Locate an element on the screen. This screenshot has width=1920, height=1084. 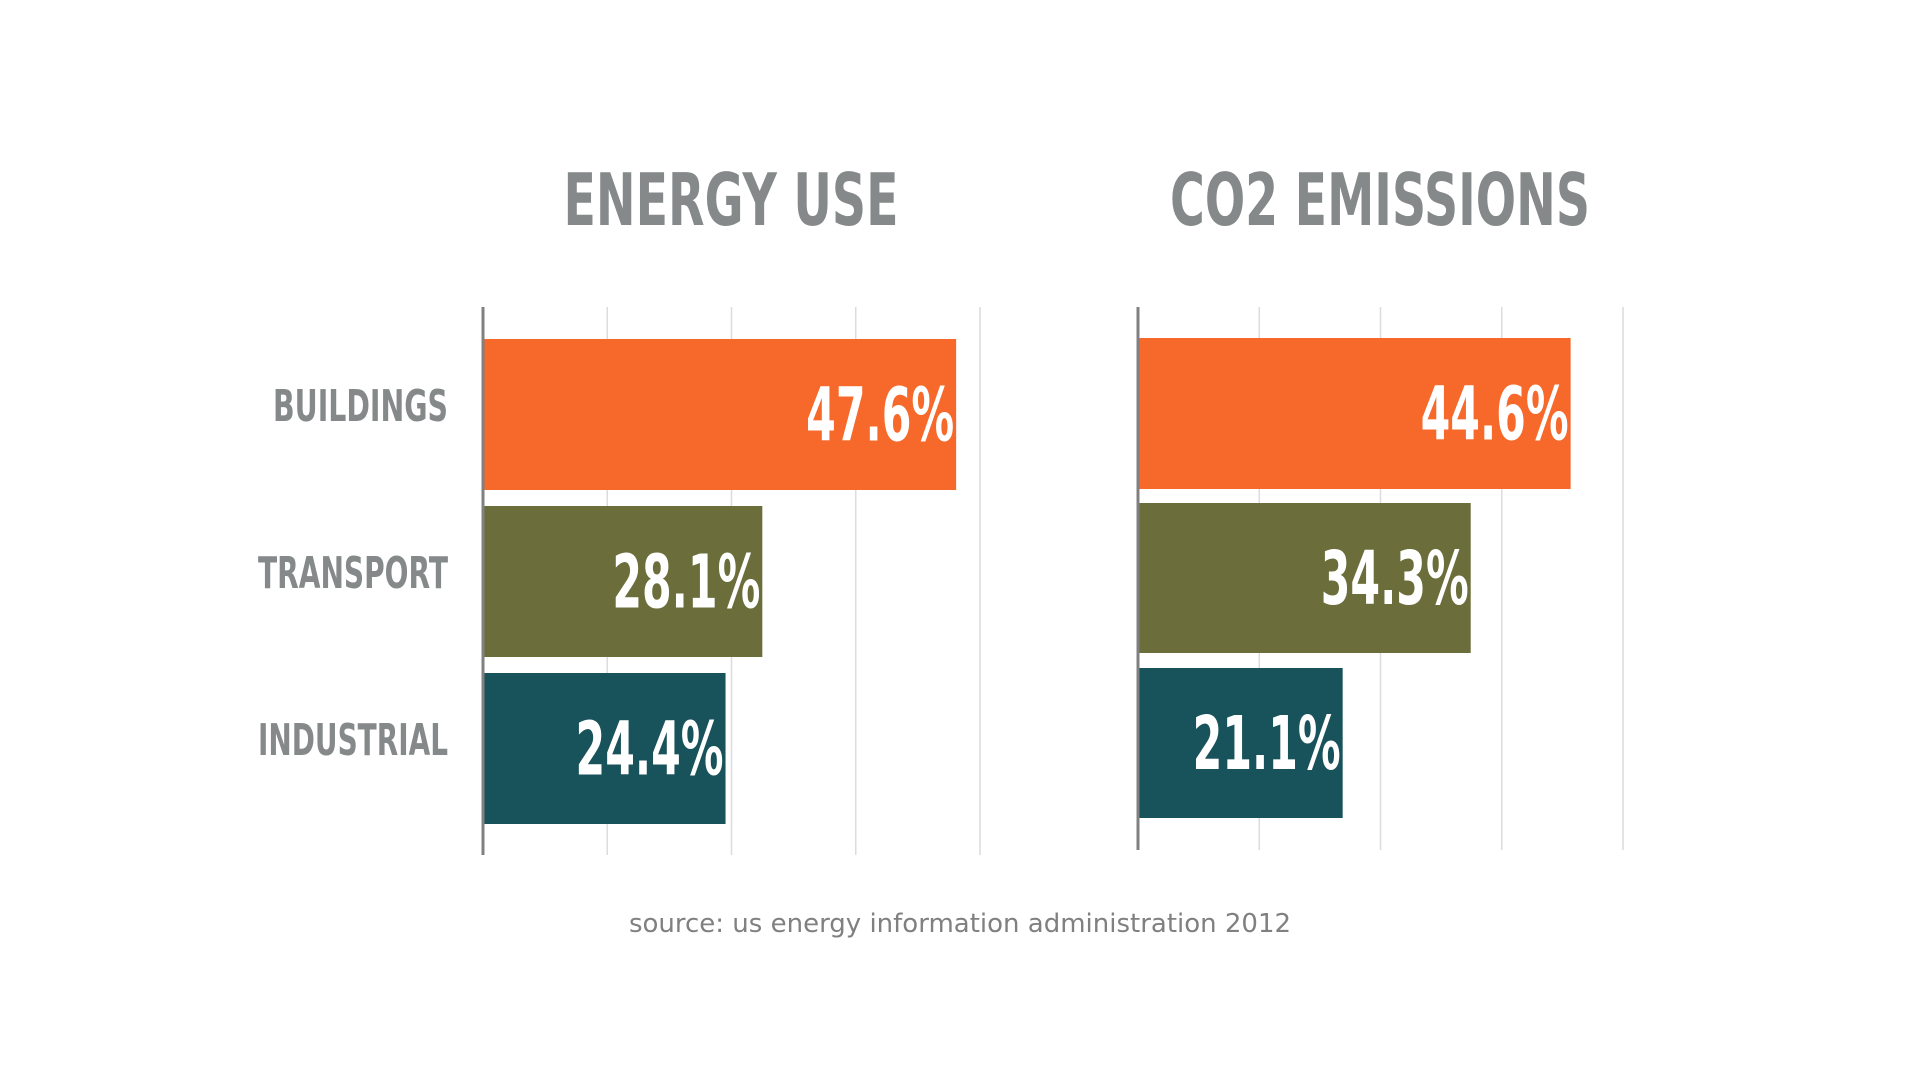
value-label: 24.4% is located at coordinates (650, 750).